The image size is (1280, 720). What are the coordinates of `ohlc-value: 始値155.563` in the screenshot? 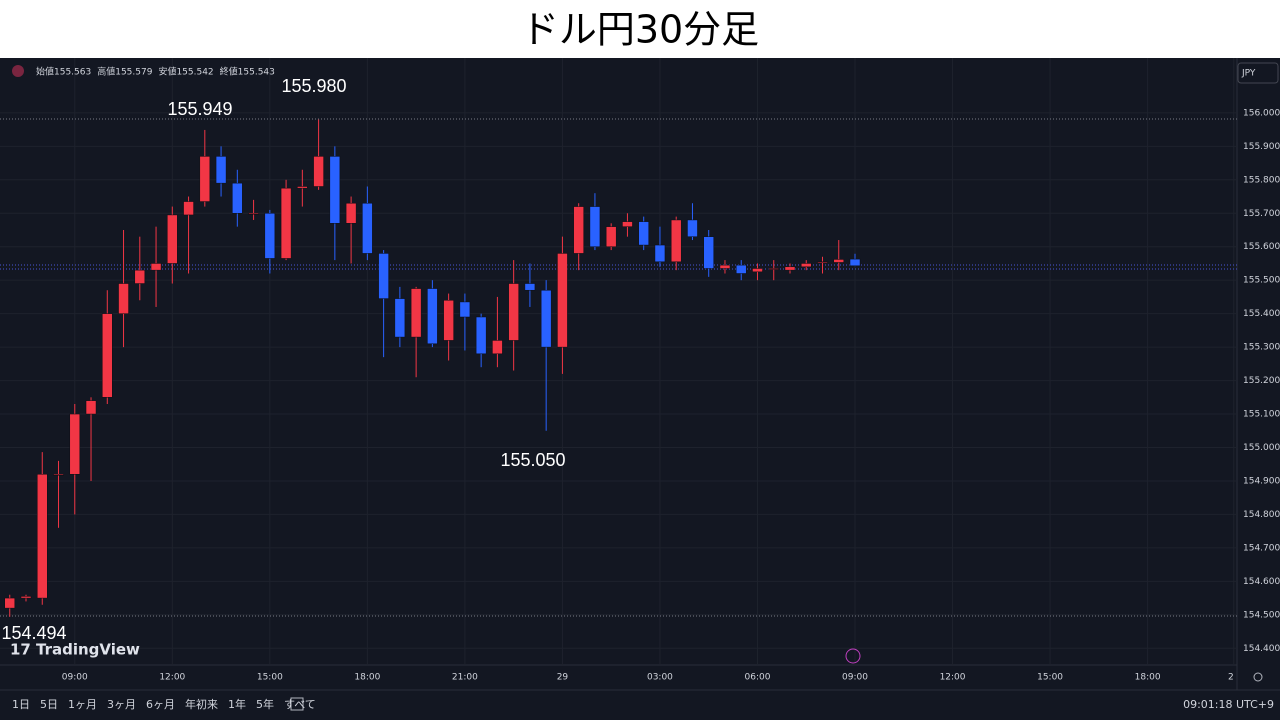 It's located at (63, 72).